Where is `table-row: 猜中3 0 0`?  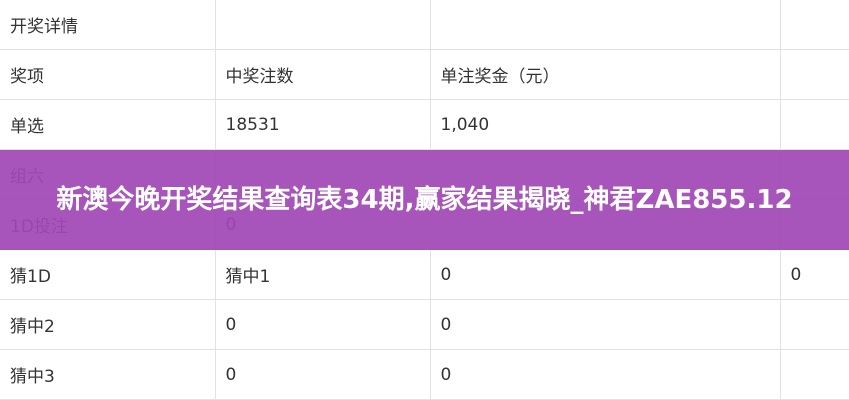
table-row: 猜中3 0 0 is located at coordinates (424, 374).